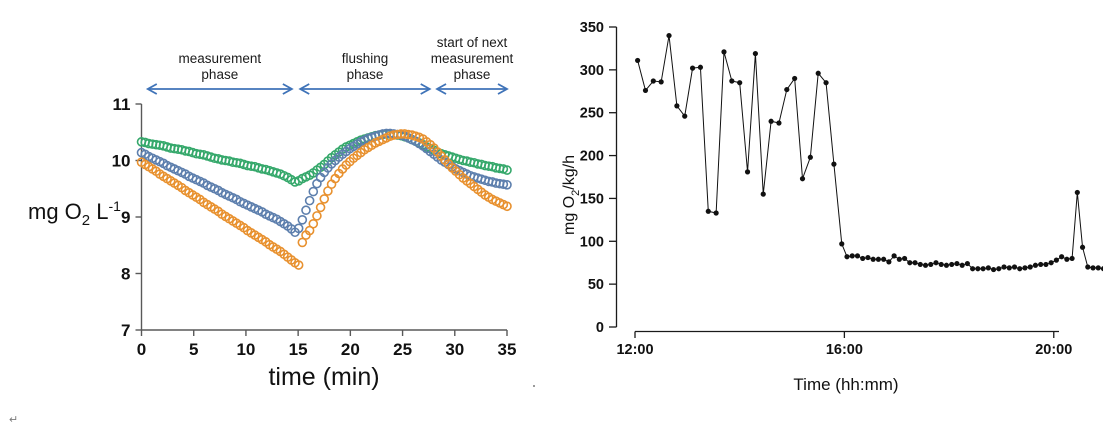 The image size is (1103, 432). I want to click on left-series-group, so click(324, 199).